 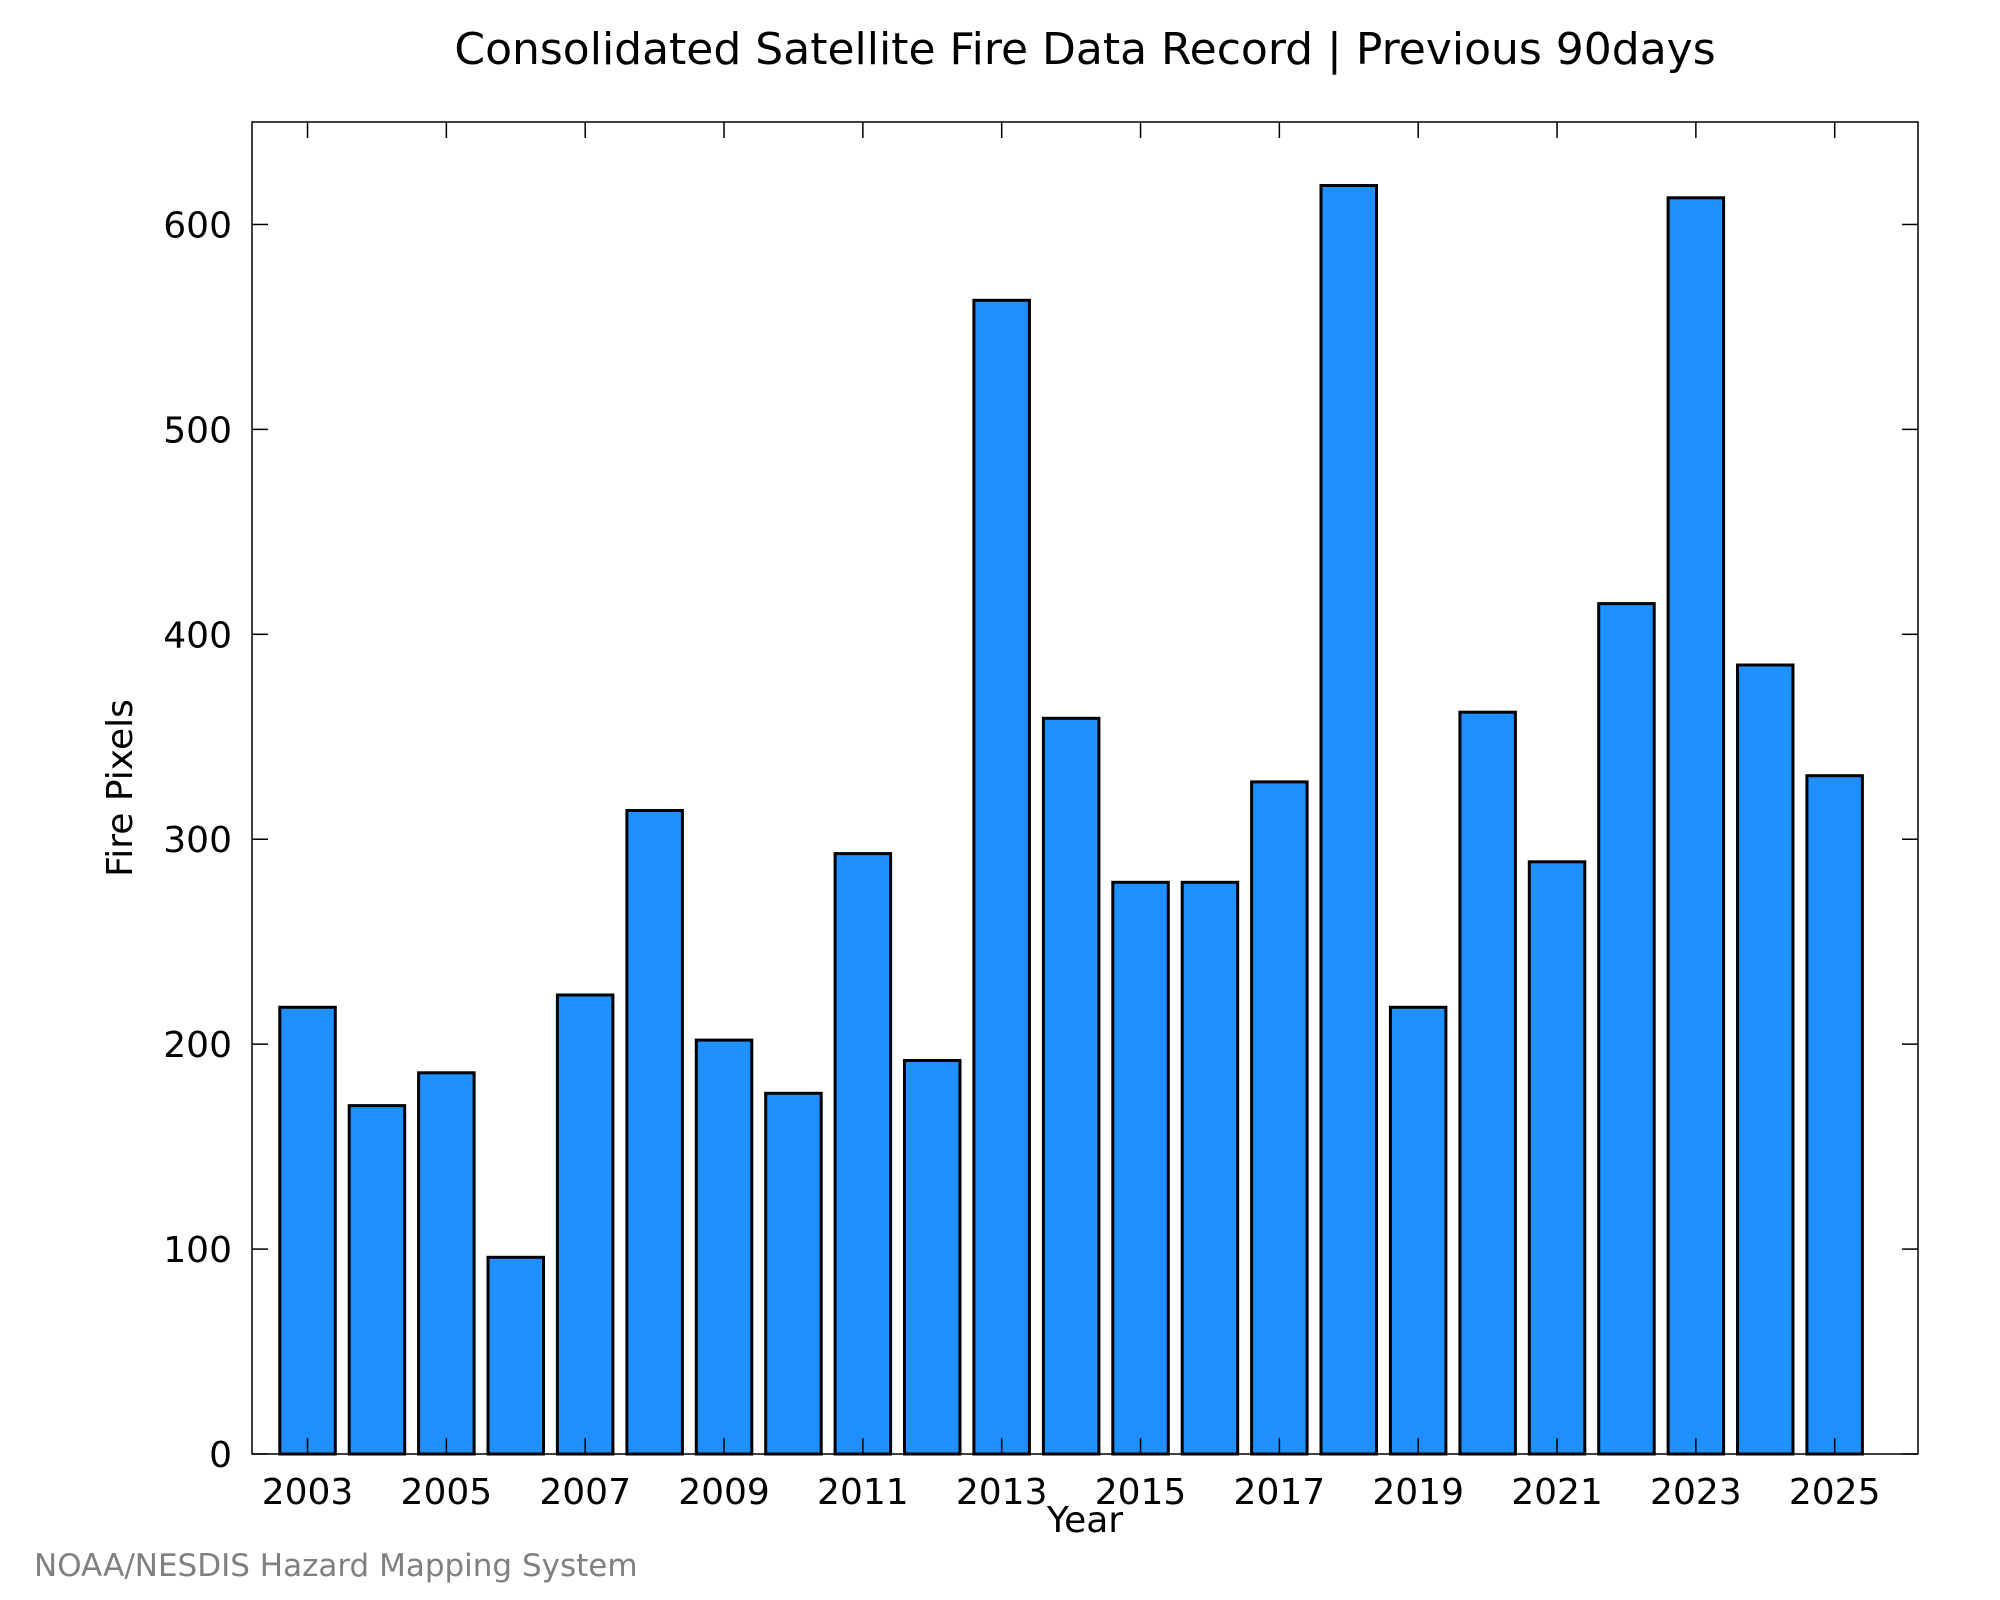 What do you see at coordinates (585, 1224) in the screenshot?
I see `bar-2007` at bounding box center [585, 1224].